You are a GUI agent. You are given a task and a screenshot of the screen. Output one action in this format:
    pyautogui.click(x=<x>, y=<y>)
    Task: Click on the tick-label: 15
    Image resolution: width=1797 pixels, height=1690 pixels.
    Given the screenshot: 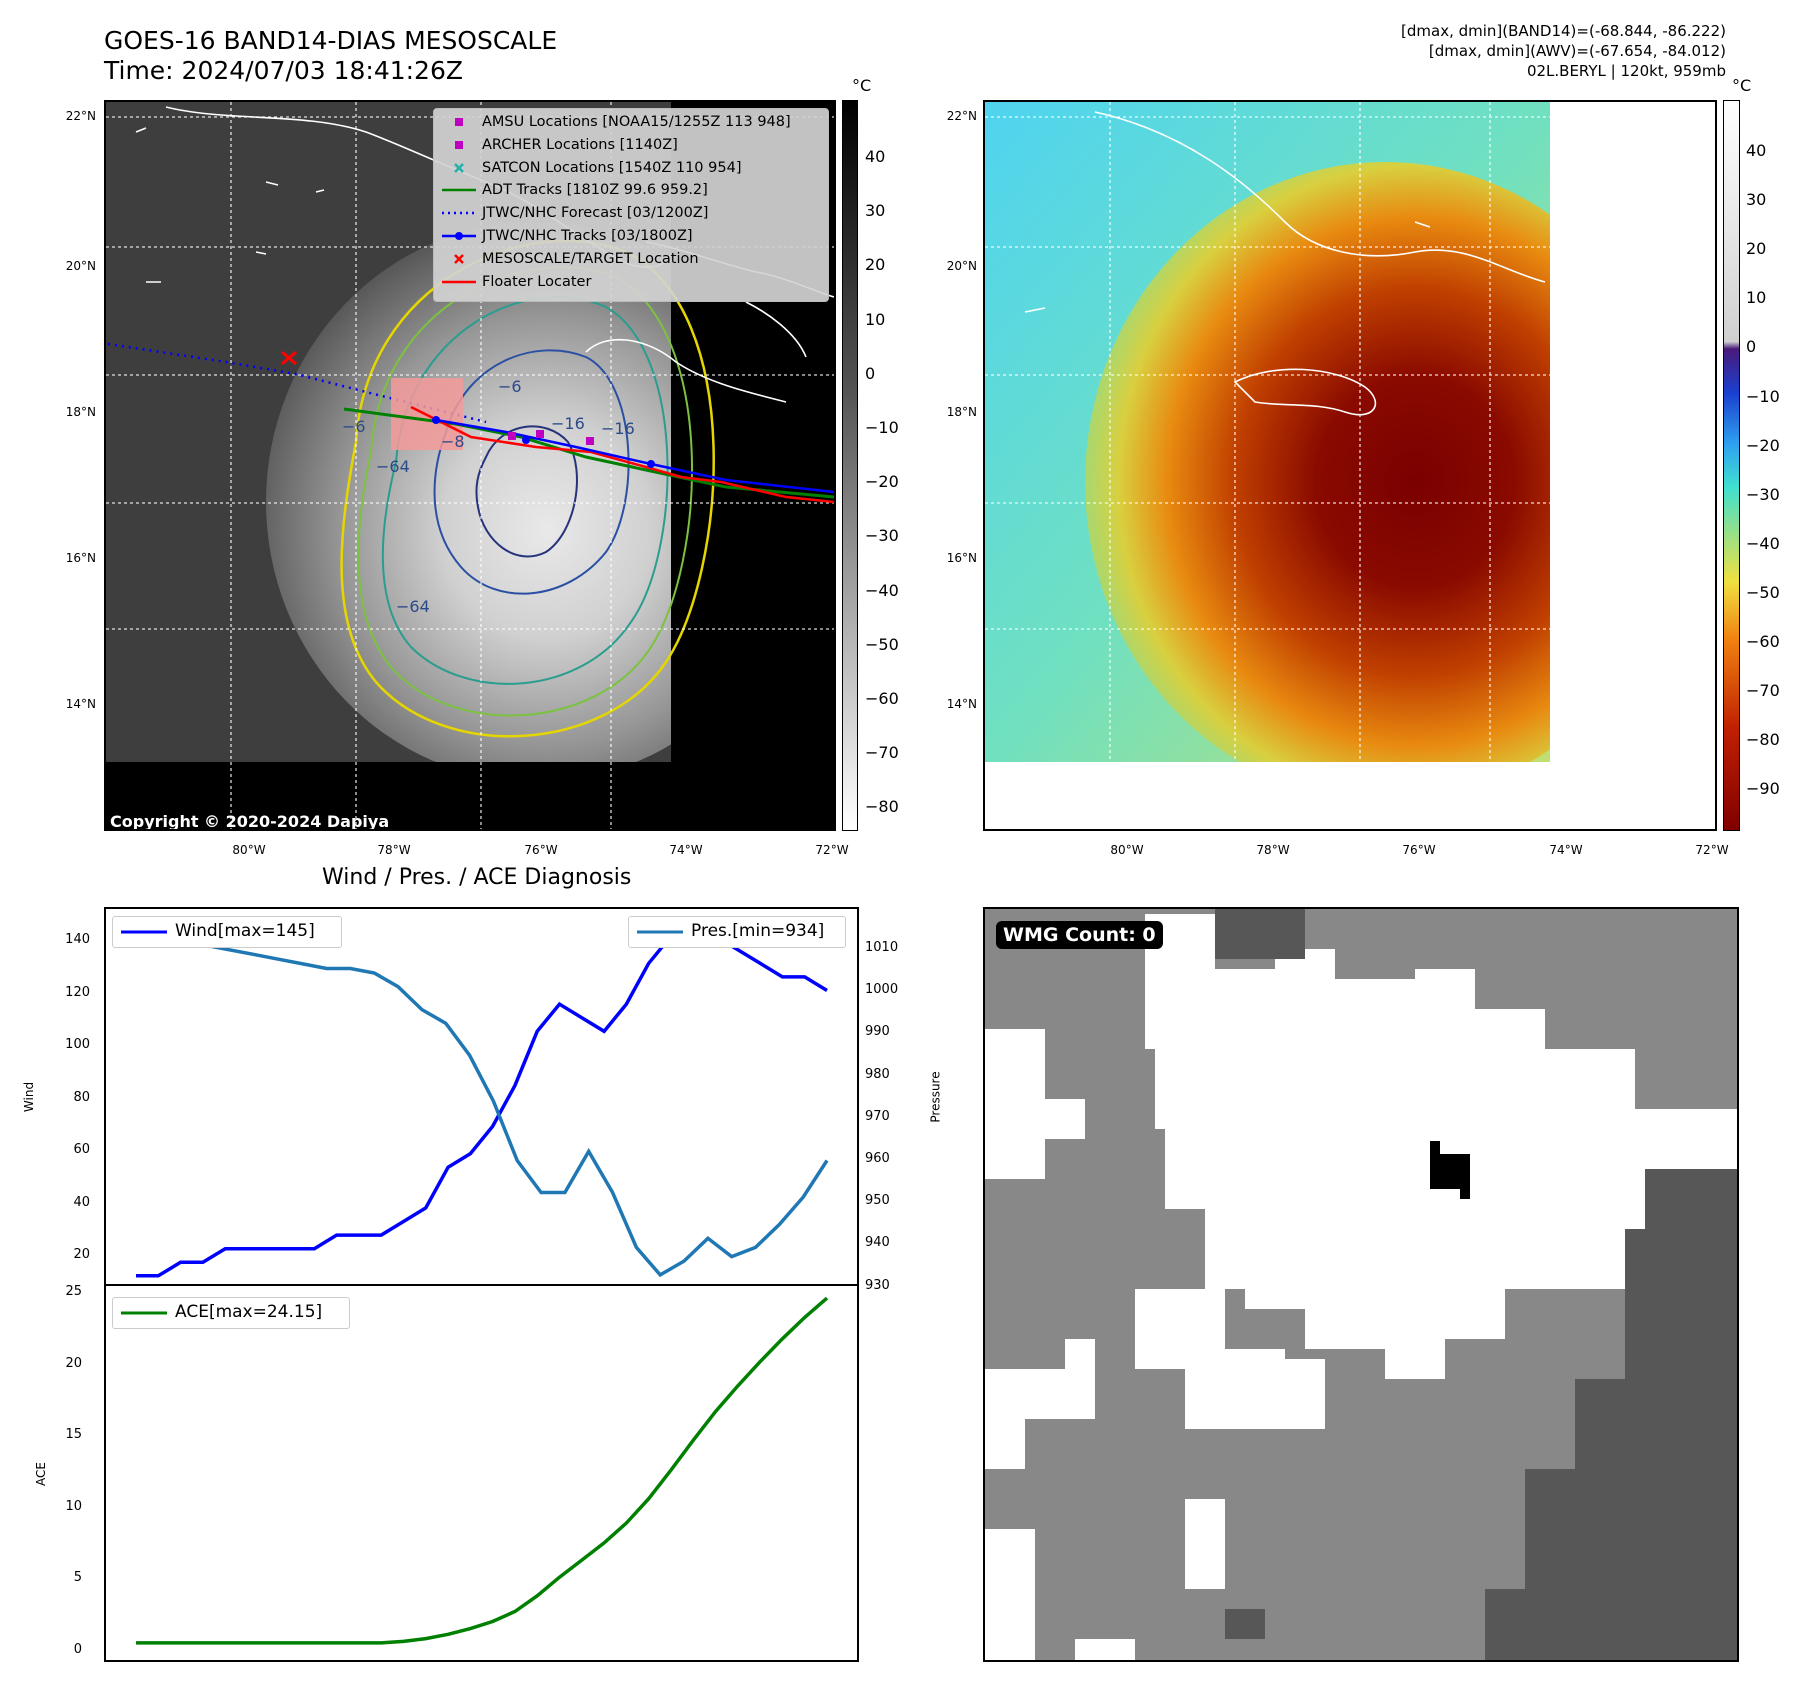 What is the action you would take?
    pyautogui.click(x=73, y=1434)
    